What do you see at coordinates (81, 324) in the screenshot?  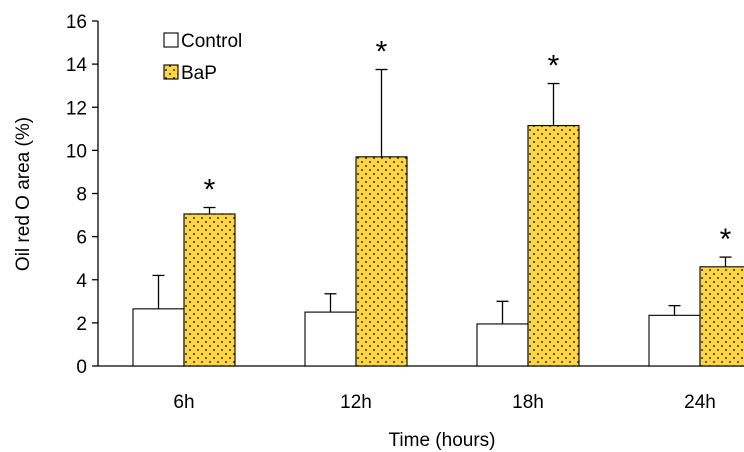 I see `y-tick-label: 2` at bounding box center [81, 324].